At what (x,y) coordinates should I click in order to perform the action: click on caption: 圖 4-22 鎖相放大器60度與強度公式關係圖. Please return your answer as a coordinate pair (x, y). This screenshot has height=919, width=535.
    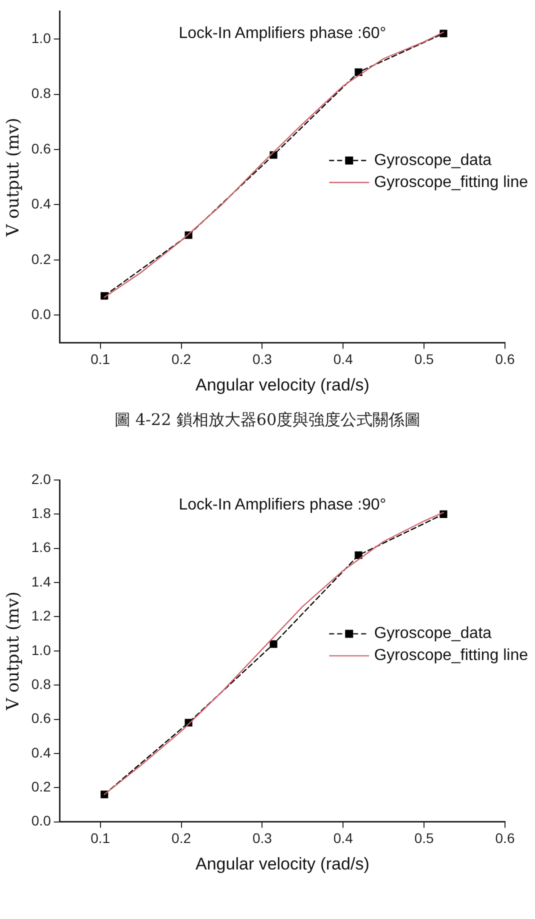
    Looking at the image, I should click on (267, 420).